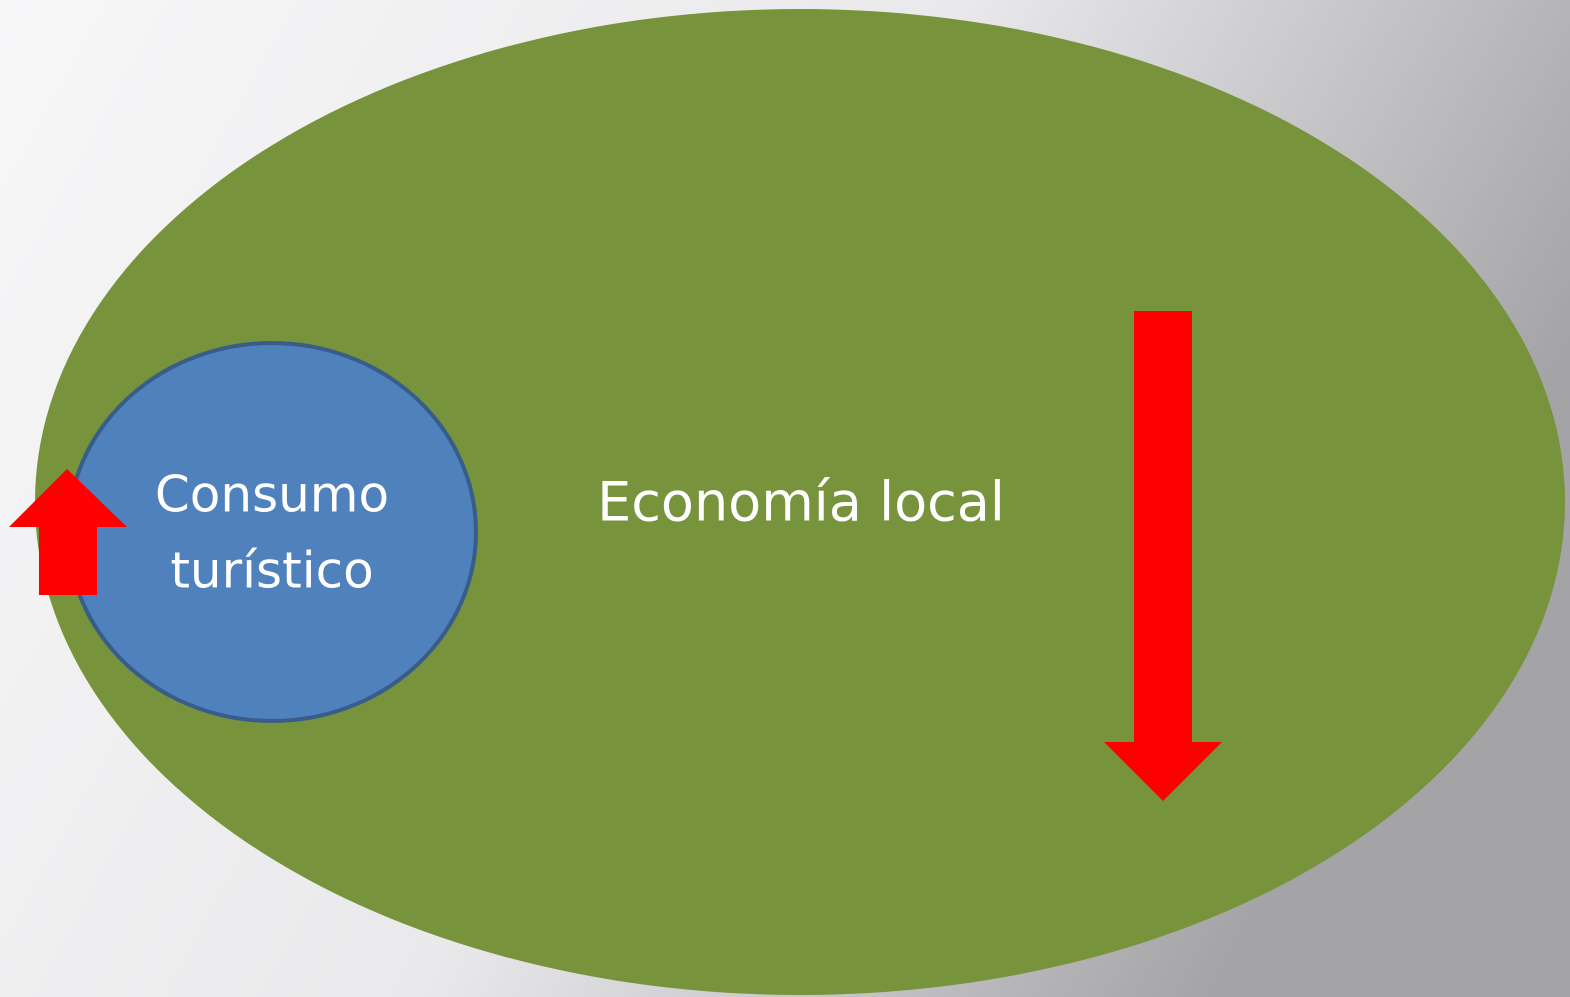  What do you see at coordinates (801, 502) in the screenshot?
I see `economy-label: Economía local` at bounding box center [801, 502].